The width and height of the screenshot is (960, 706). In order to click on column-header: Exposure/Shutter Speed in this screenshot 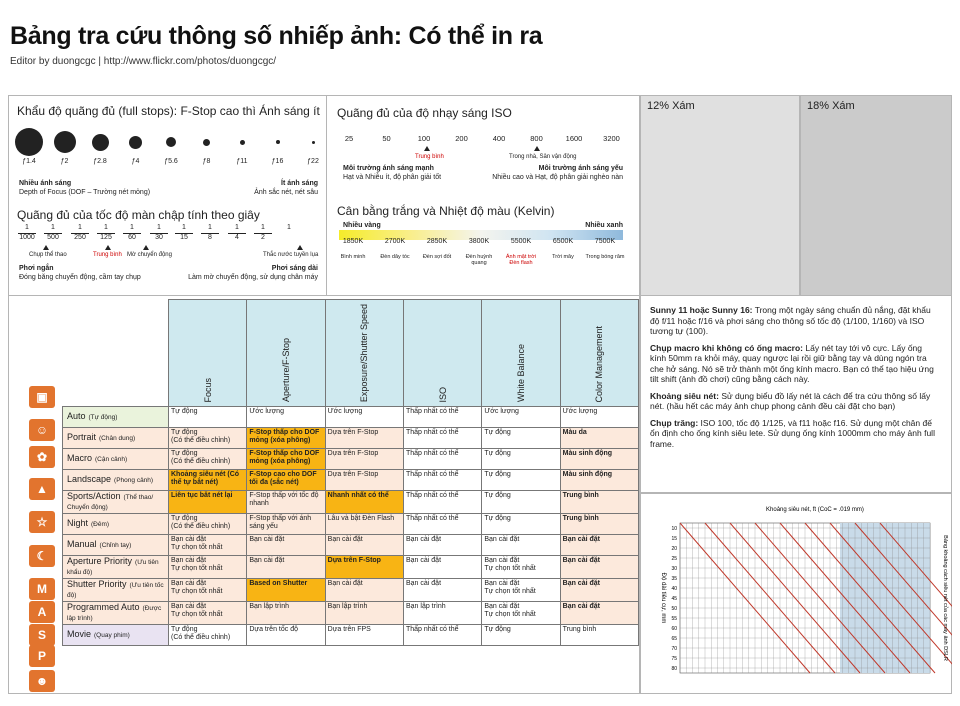, I will do `click(364, 353)`.